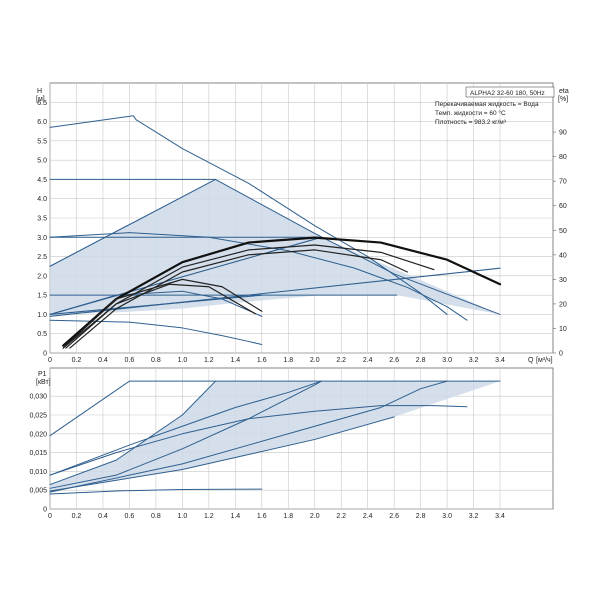 The width and height of the screenshot is (600, 600). What do you see at coordinates (42, 315) in the screenshot?
I see `head-y-tick-label: 1.0` at bounding box center [42, 315].